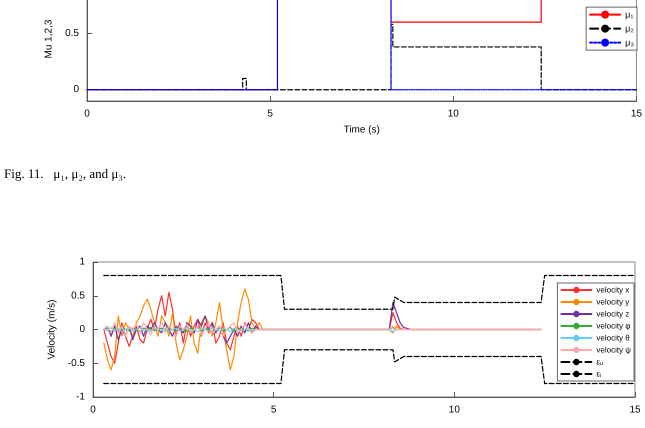  What do you see at coordinates (93, 410) in the screenshot?
I see `x-tick-label: 0` at bounding box center [93, 410].